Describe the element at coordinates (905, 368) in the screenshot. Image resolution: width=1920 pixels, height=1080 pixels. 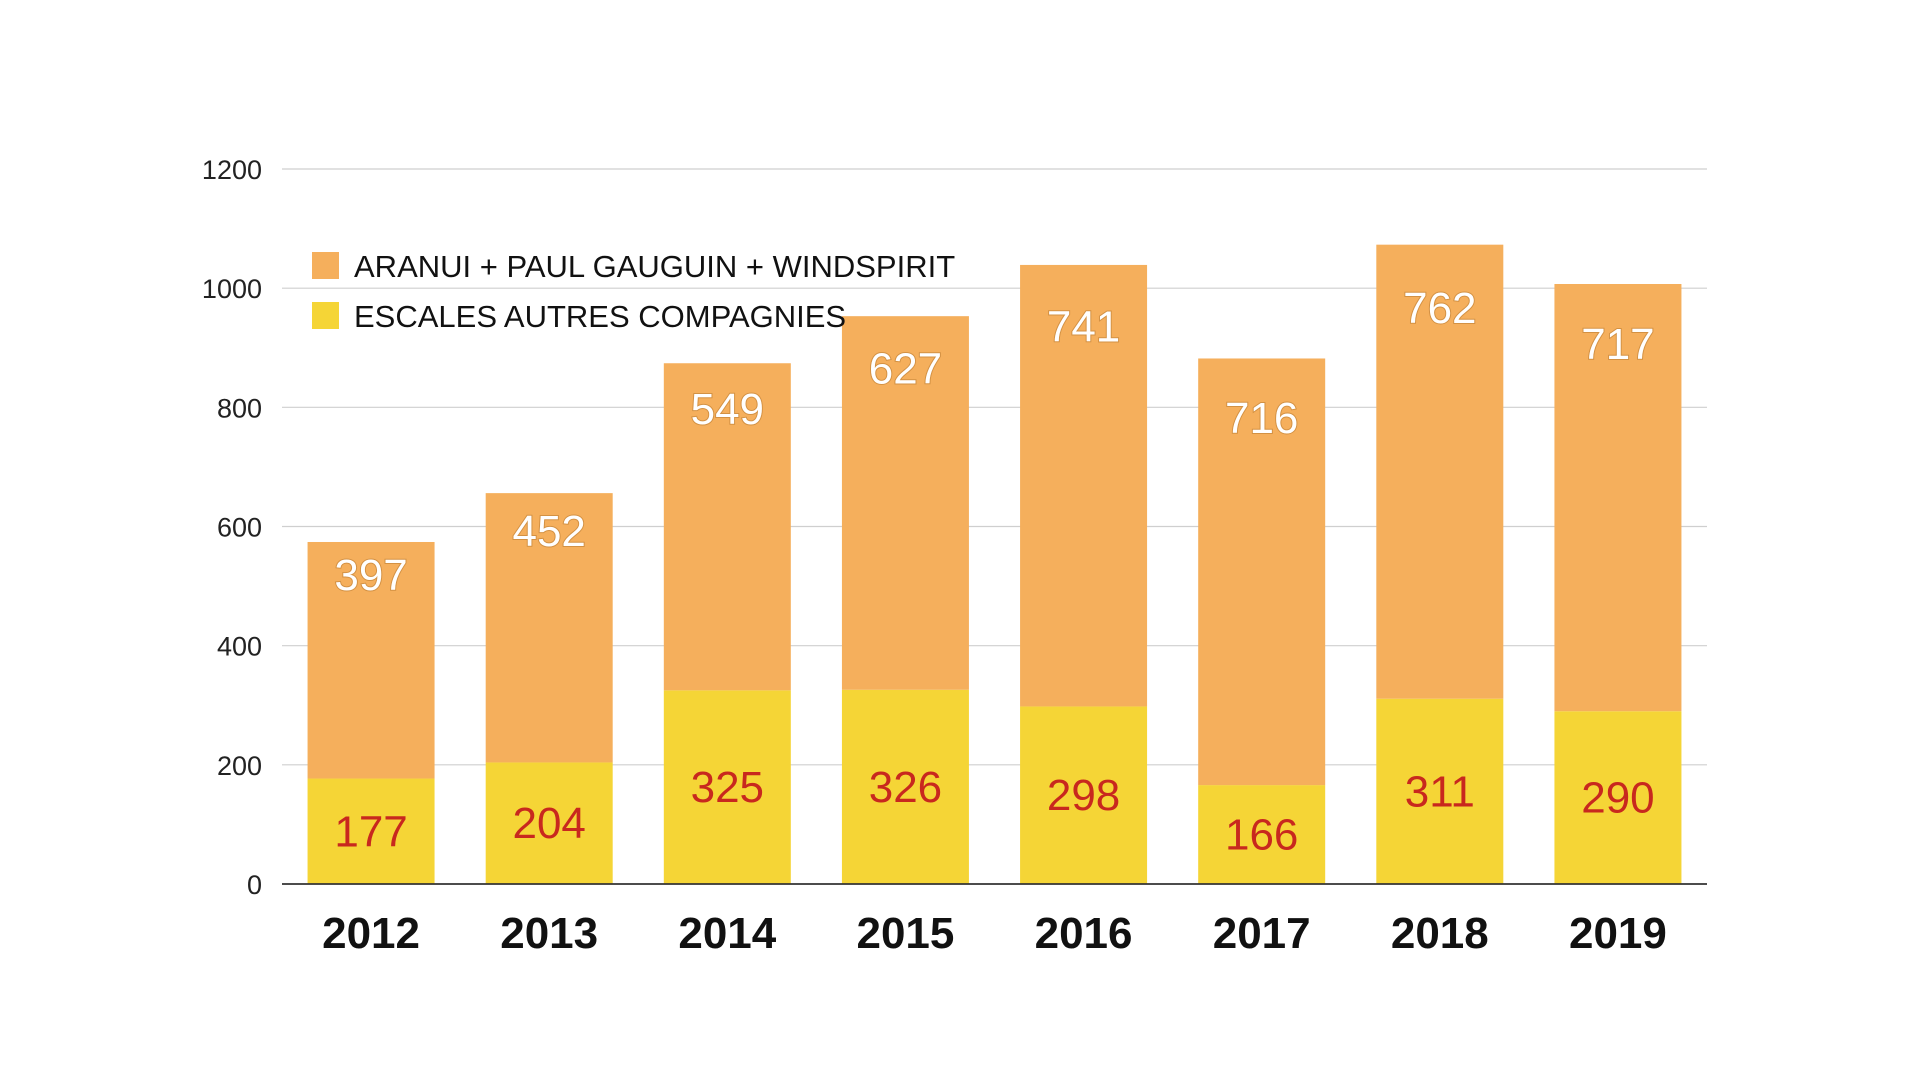
I see `data-label-2015-series-1: 627` at that location.